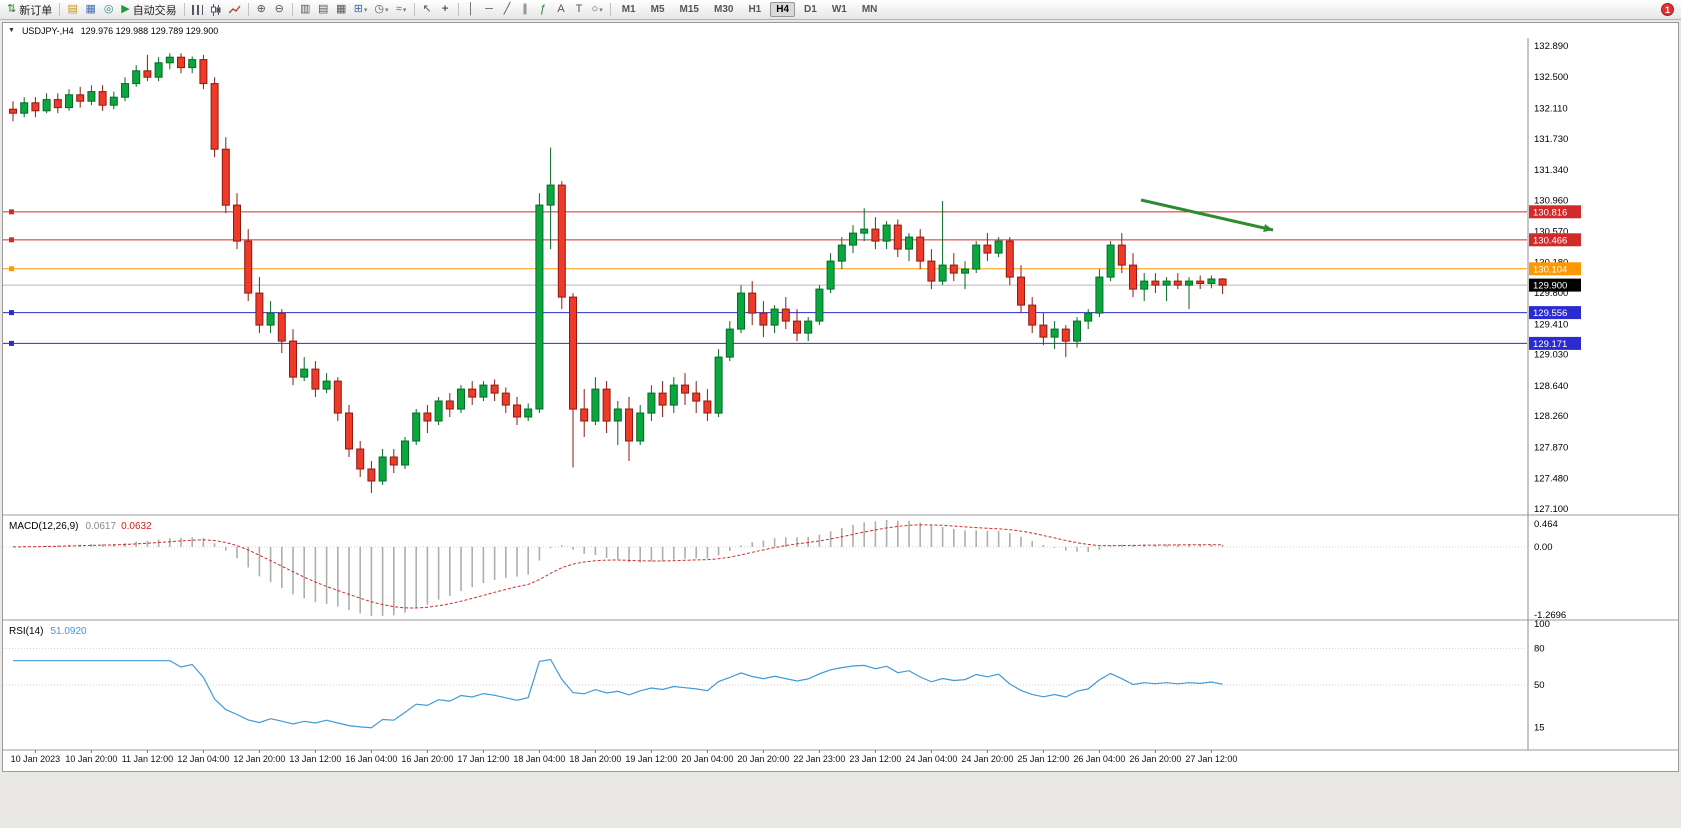 The height and width of the screenshot is (828, 1681). I want to click on tile-windows-button: ▥, so click(305, 9).